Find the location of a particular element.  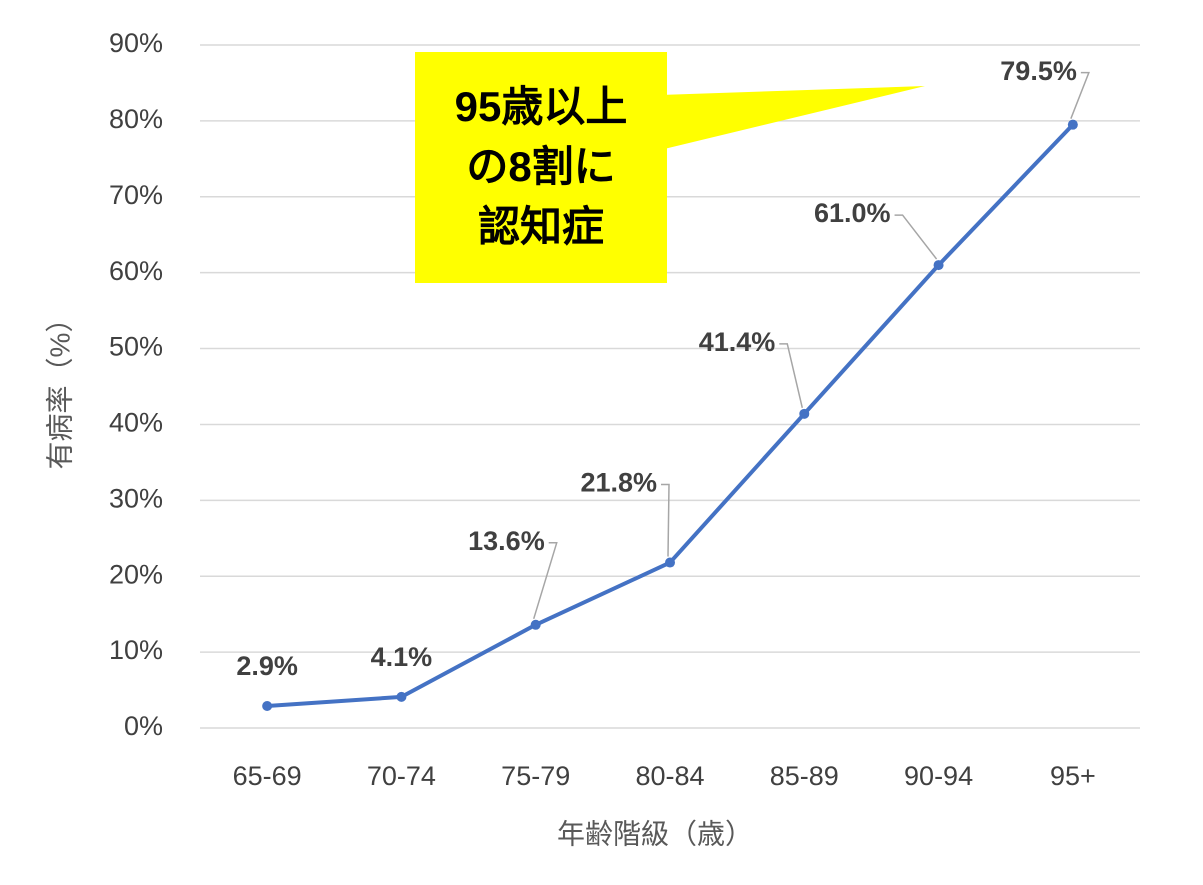

x-tick-label: 85-89 is located at coordinates (804, 776).